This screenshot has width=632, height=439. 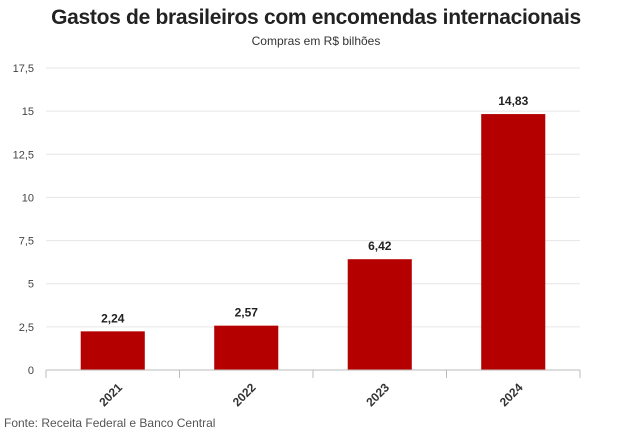 What do you see at coordinates (379, 314) in the screenshot?
I see `bar-2023` at bounding box center [379, 314].